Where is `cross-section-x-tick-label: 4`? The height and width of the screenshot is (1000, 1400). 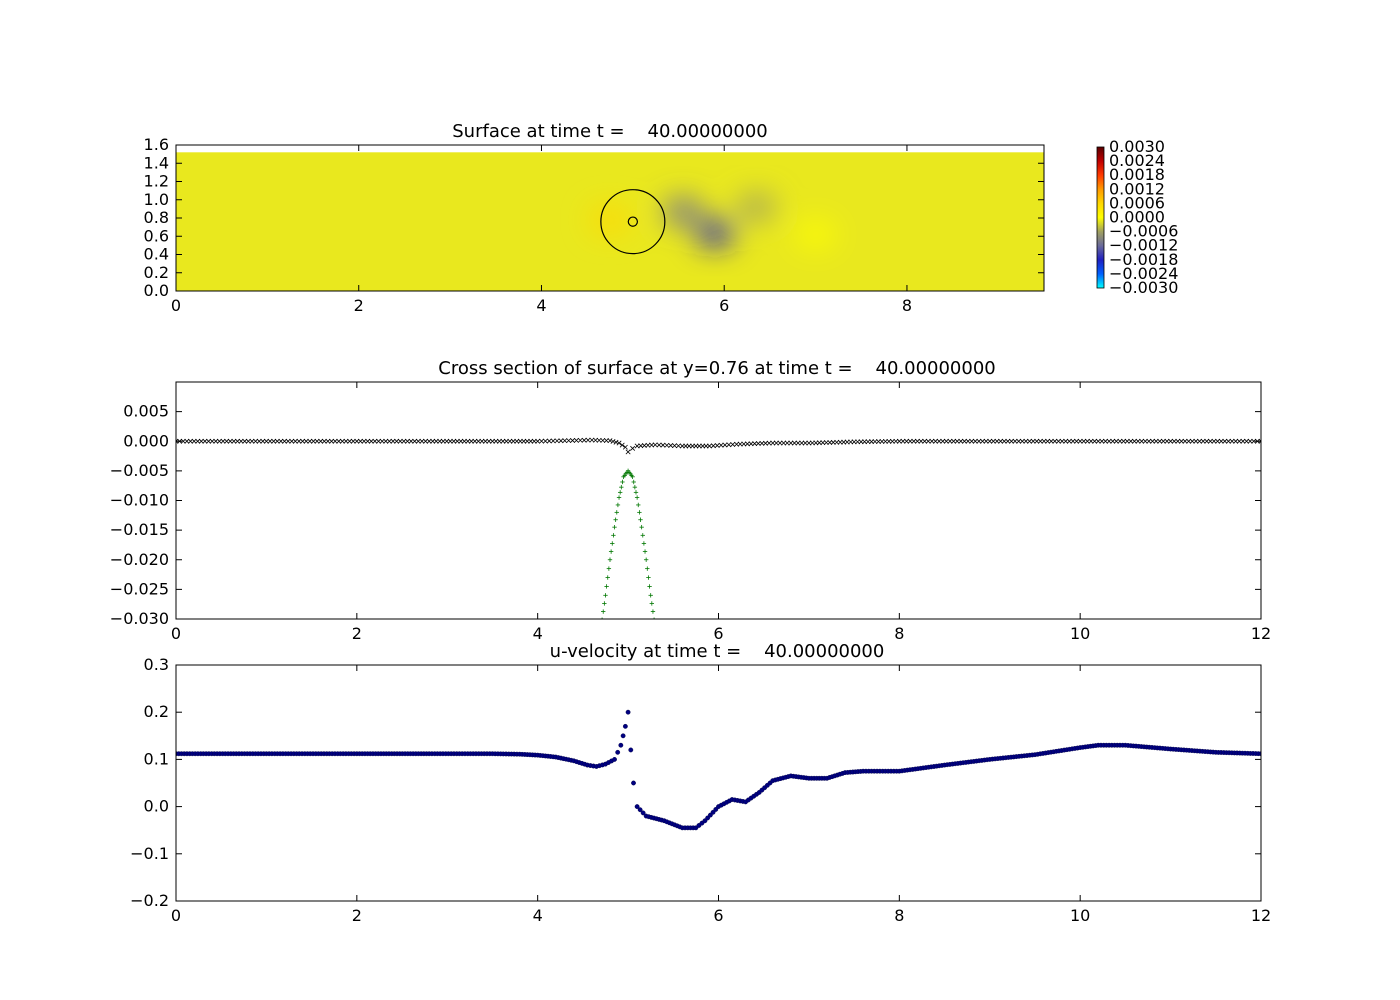
cross-section-x-tick-label: 4 is located at coordinates (538, 633).